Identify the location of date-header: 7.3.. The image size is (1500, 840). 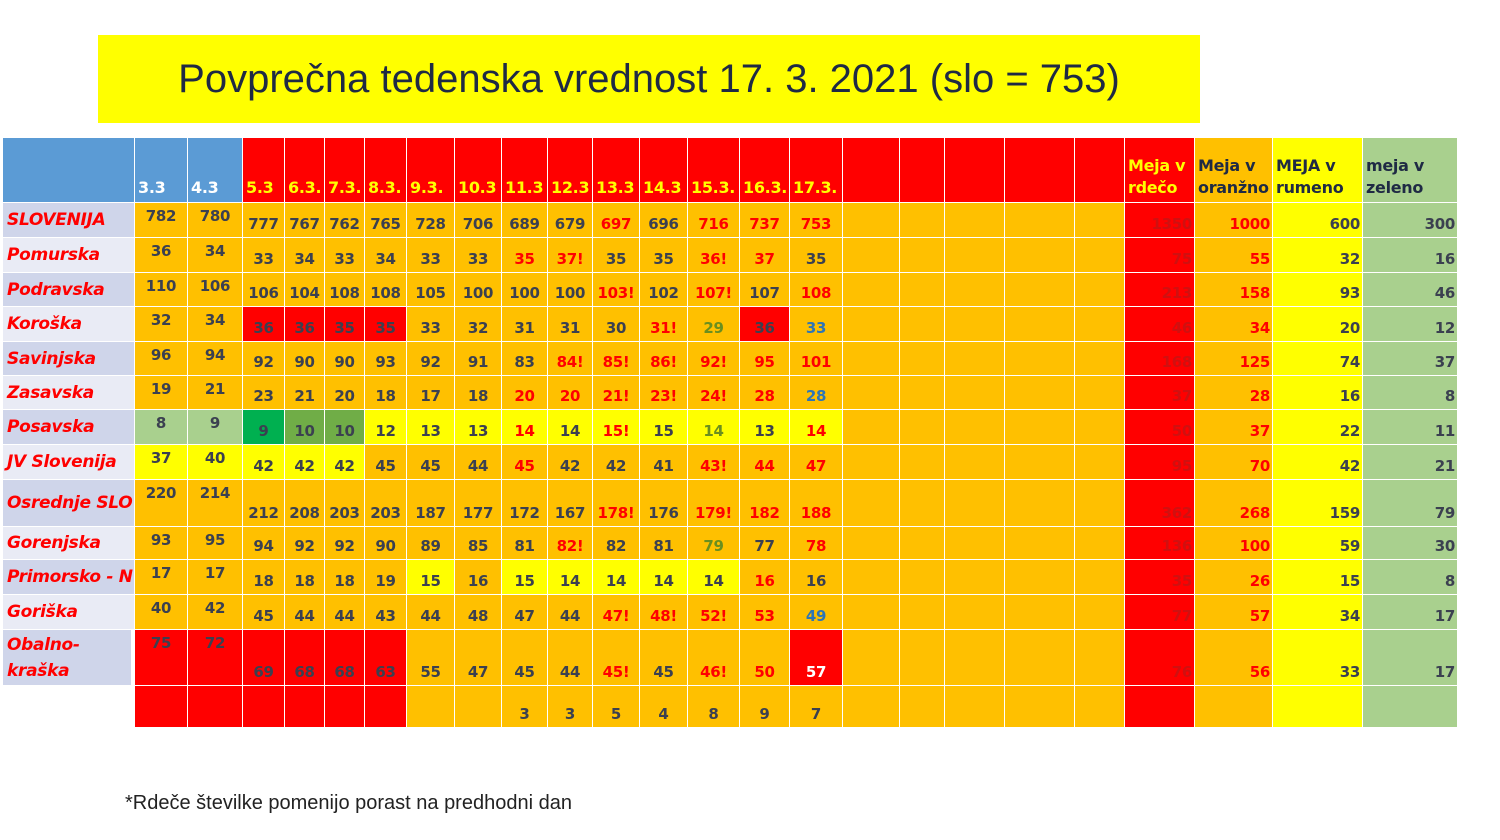
(344, 170).